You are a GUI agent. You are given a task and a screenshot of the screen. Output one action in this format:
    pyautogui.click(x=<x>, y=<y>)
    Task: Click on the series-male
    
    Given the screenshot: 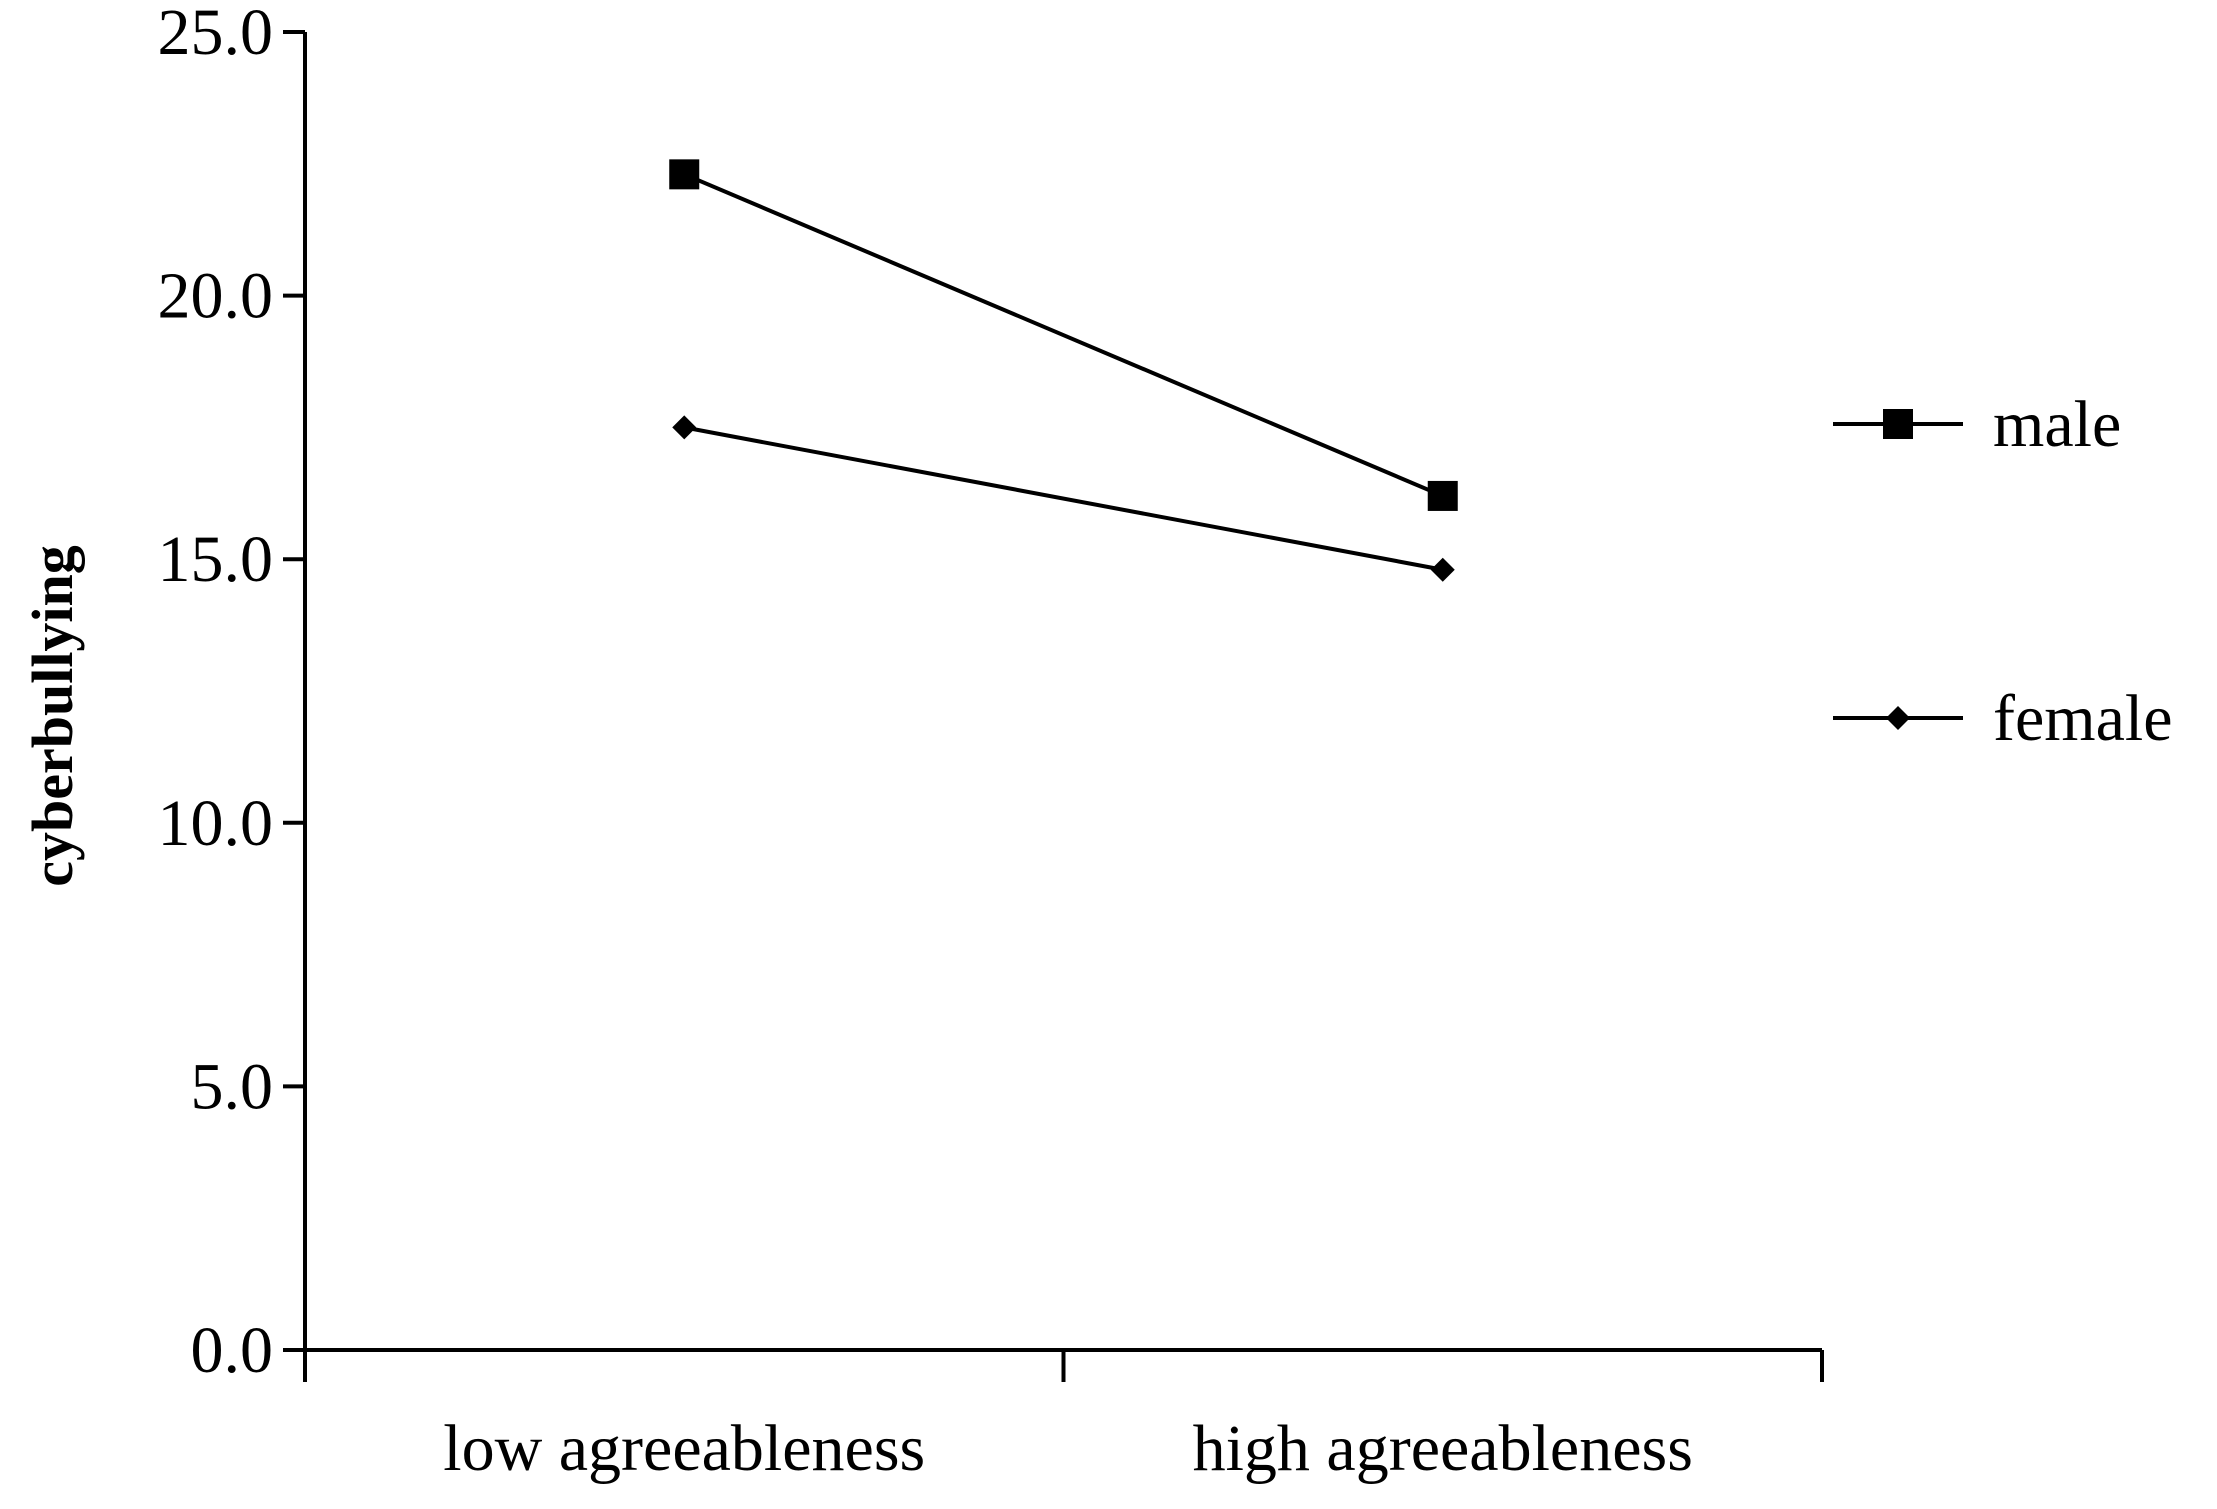 What is the action you would take?
    pyautogui.click(x=1063, y=335)
    